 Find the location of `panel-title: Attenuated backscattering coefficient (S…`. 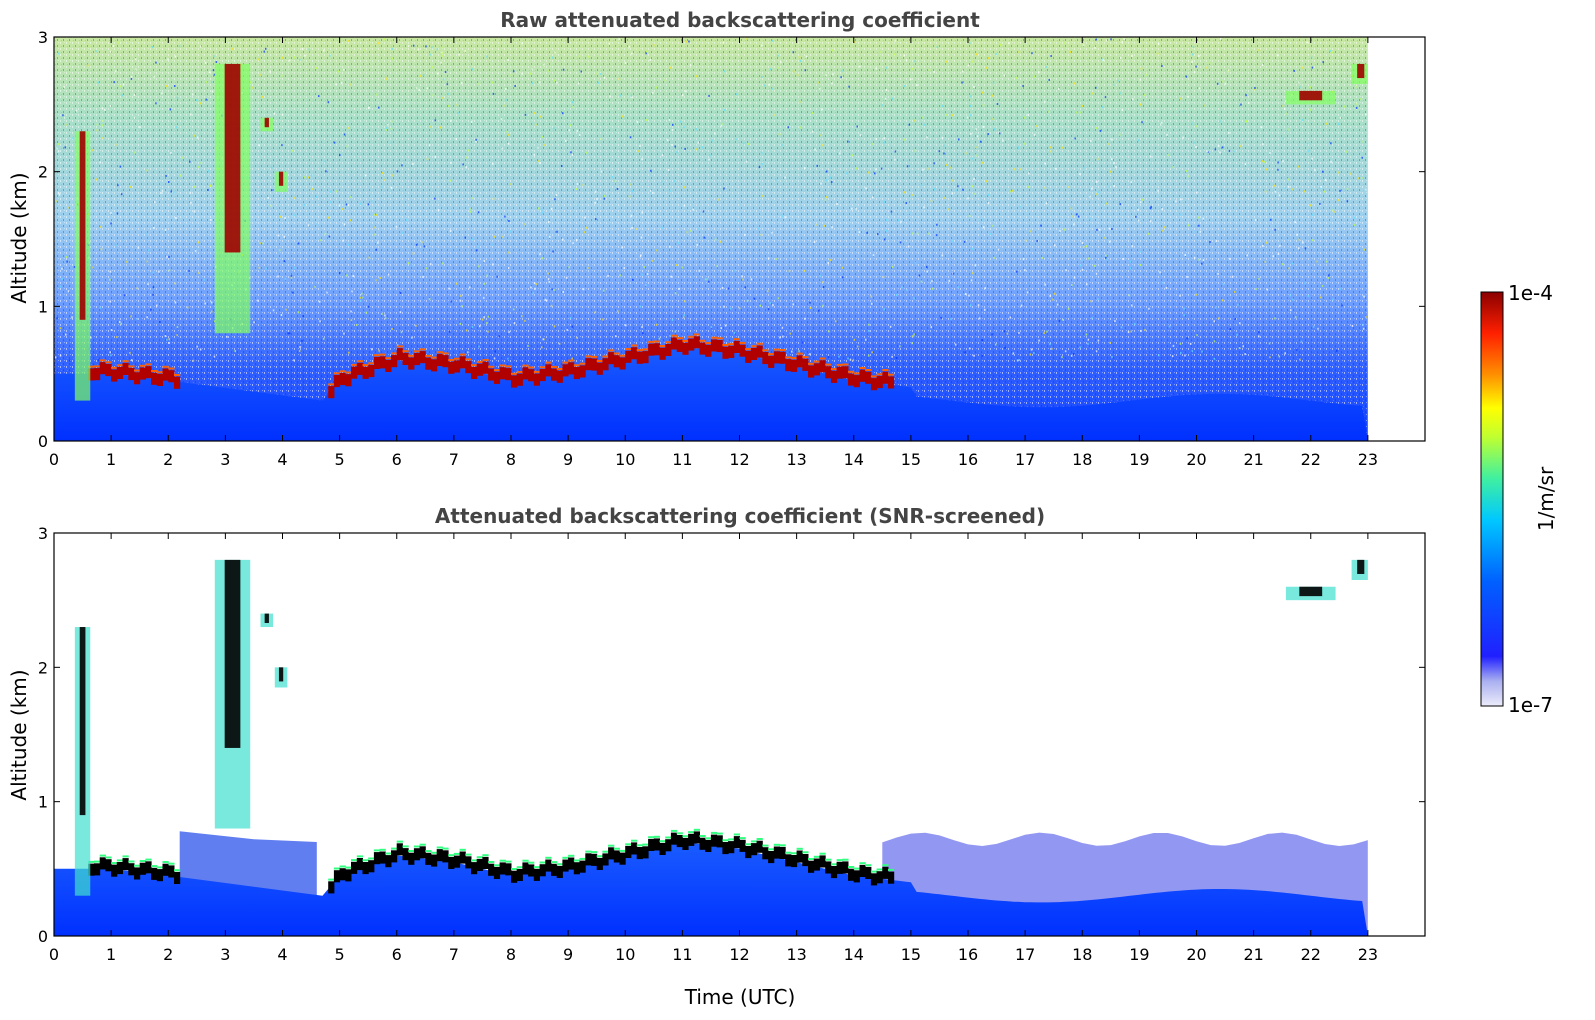

panel-title: Attenuated backscattering coefficient (S… is located at coordinates (740, 516).